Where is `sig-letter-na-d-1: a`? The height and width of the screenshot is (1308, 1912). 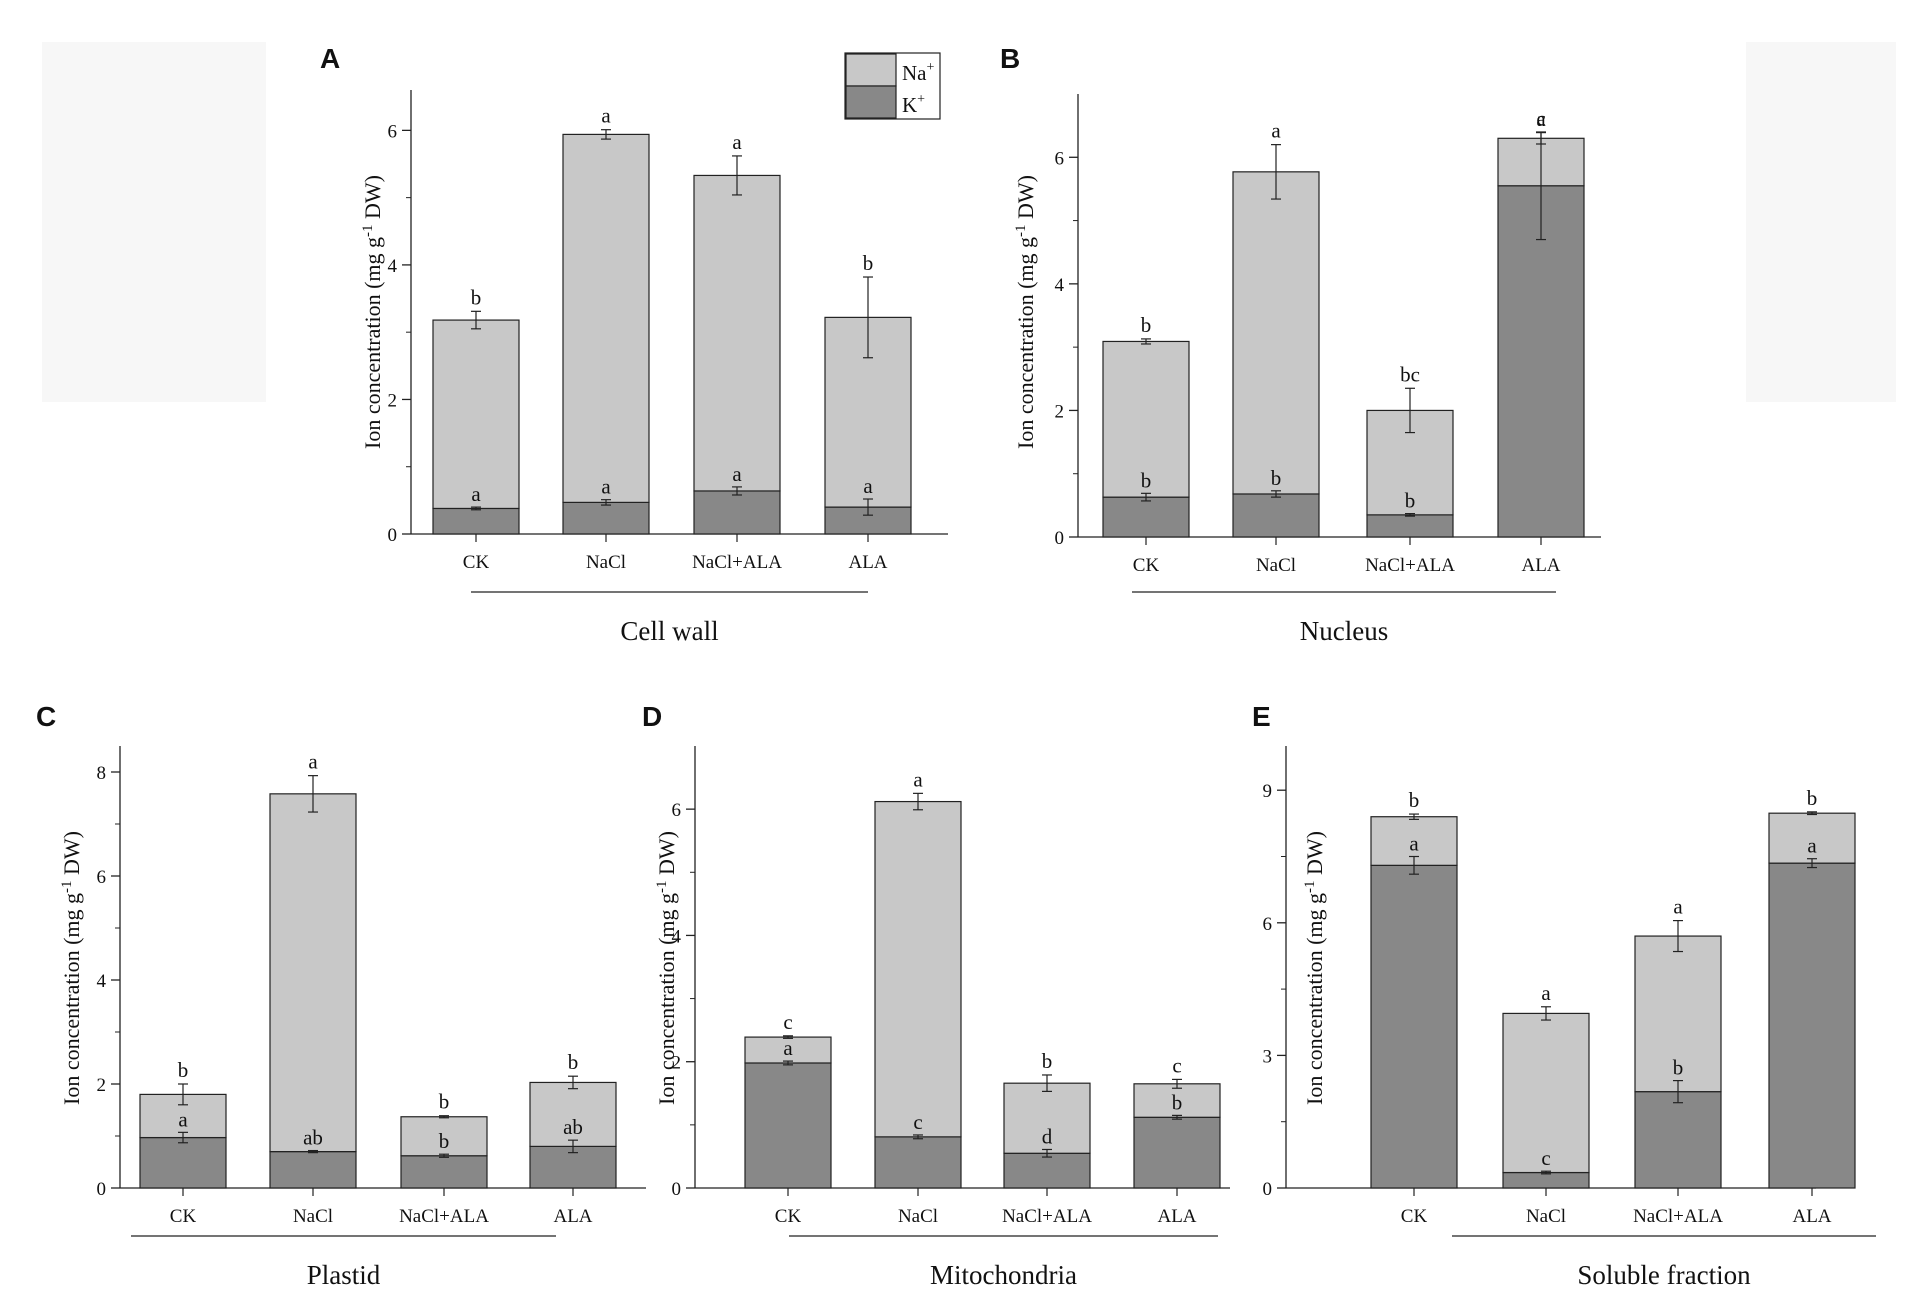 sig-letter-na-d-1: a is located at coordinates (918, 779).